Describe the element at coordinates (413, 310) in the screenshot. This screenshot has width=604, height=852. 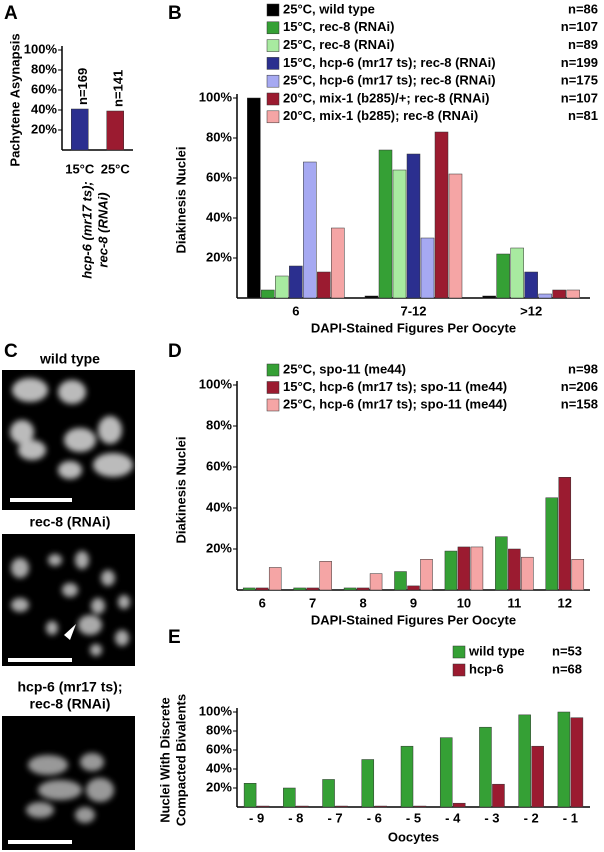
I see `x-tick-label: 7-12` at that location.